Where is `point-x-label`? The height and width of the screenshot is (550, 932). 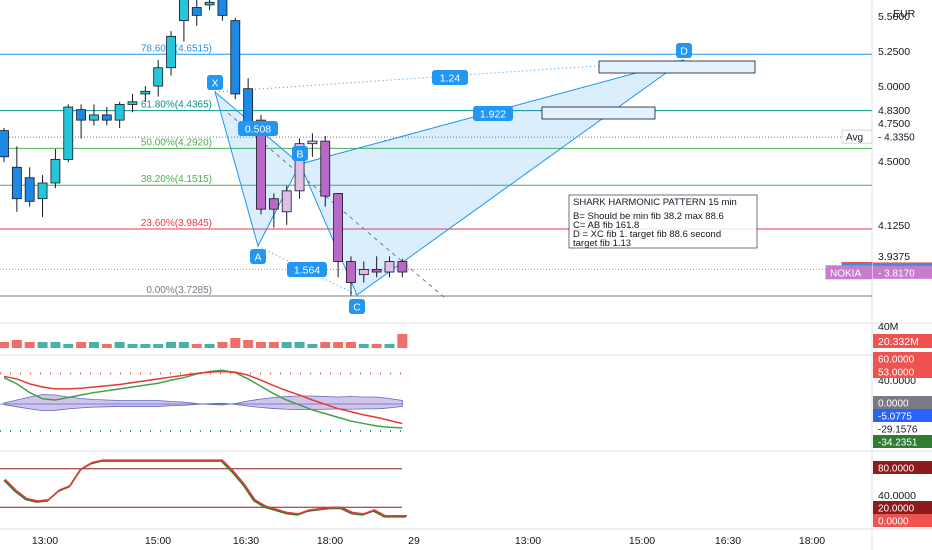
point-x-label is located at coordinates (215, 82).